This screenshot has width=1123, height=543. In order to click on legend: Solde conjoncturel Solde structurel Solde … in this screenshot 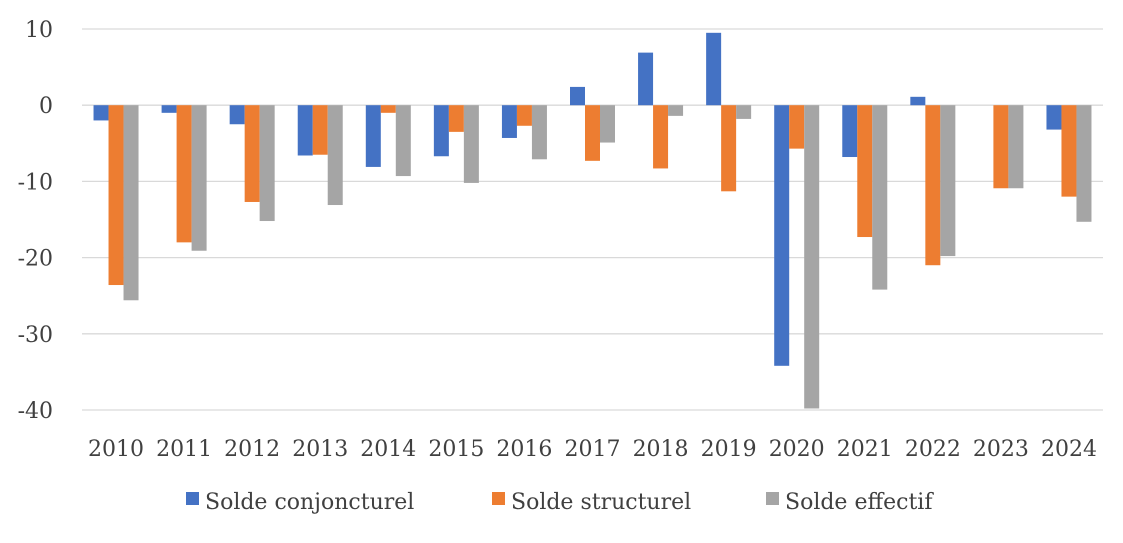, I will do `click(560, 502)`.